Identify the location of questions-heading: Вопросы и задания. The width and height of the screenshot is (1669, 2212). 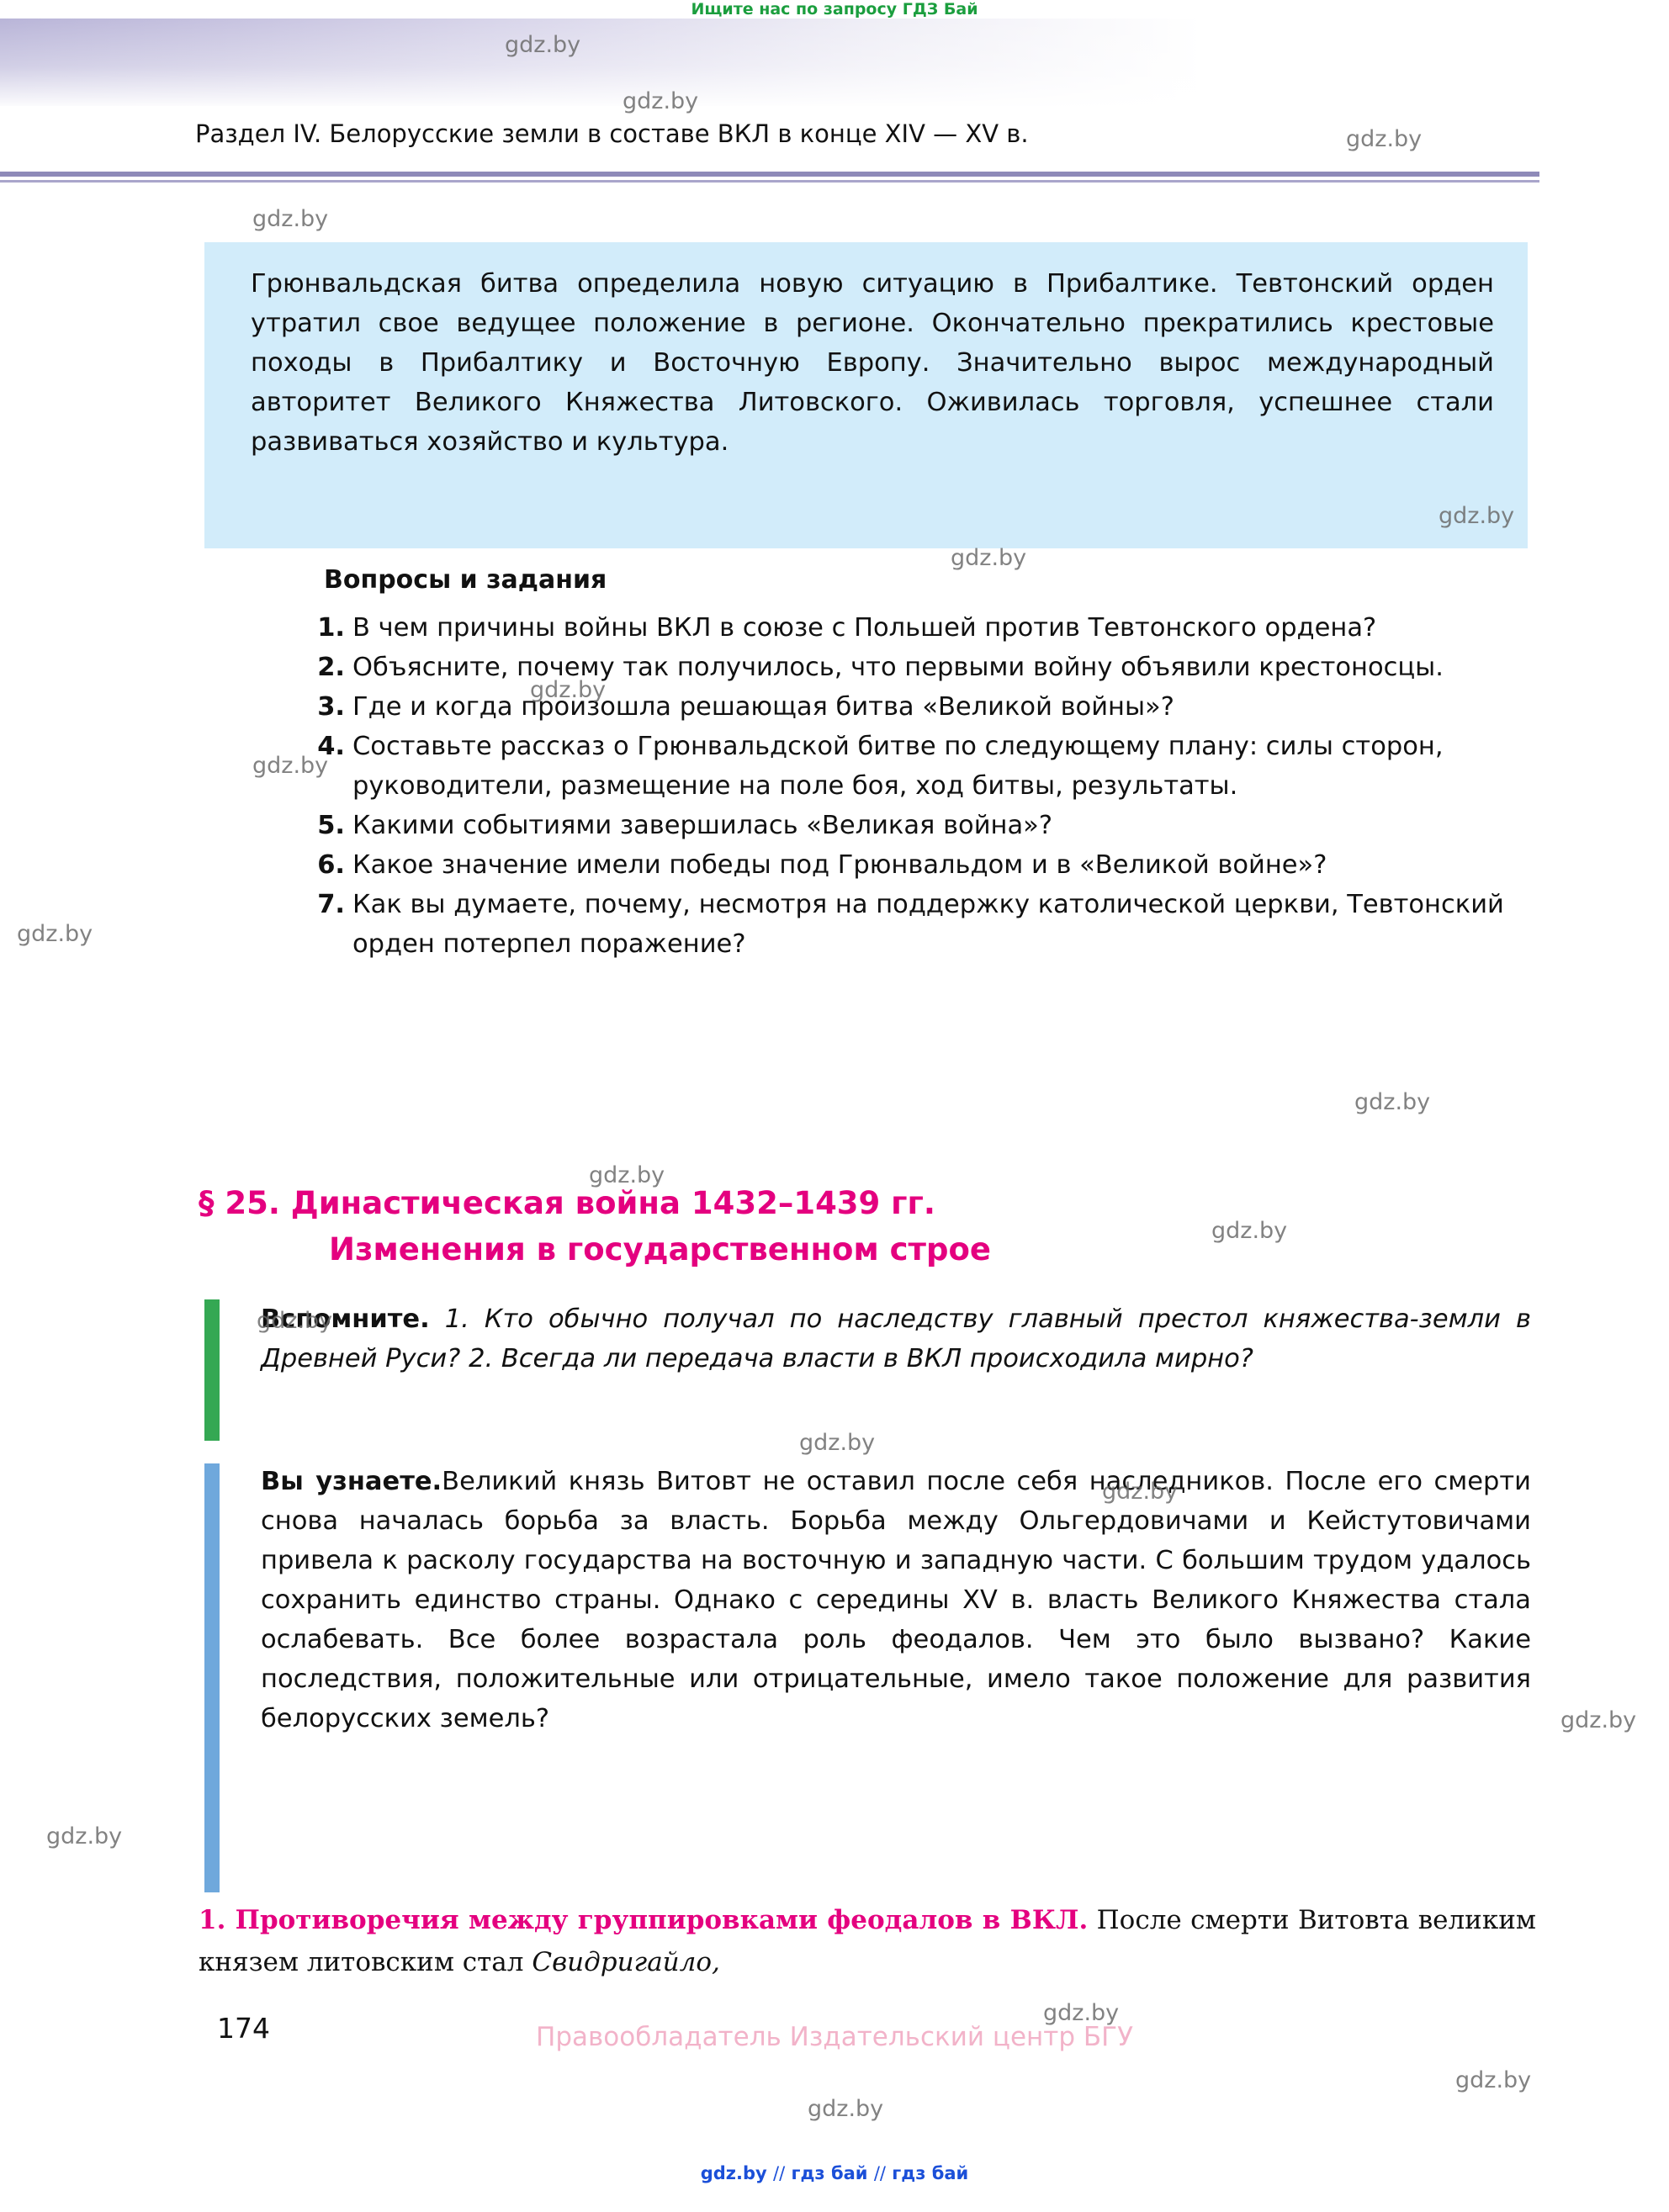
(465, 580).